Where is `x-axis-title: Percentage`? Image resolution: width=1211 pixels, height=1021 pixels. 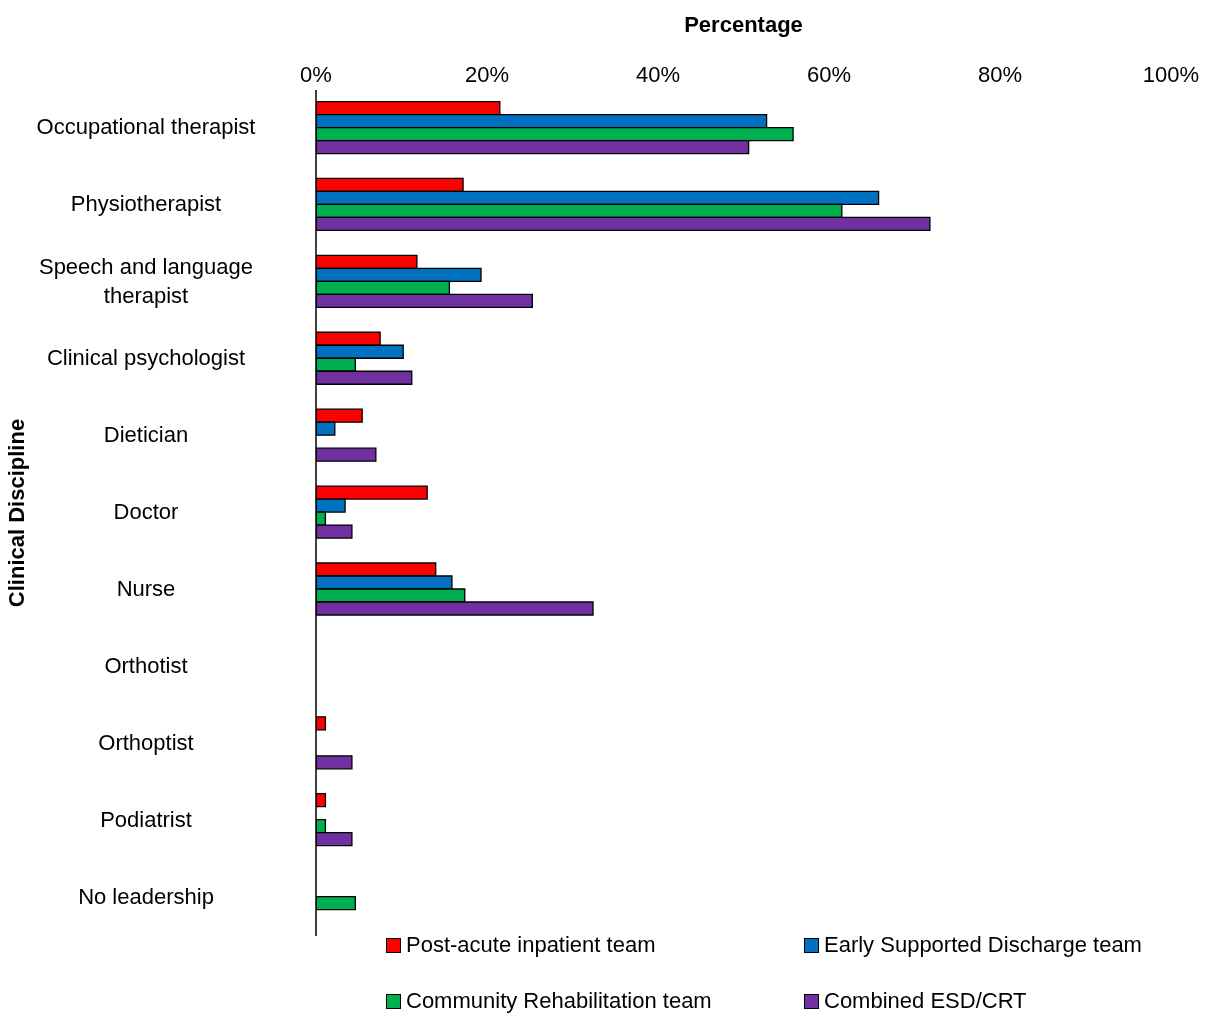
x-axis-title: Percentage is located at coordinates (743, 24).